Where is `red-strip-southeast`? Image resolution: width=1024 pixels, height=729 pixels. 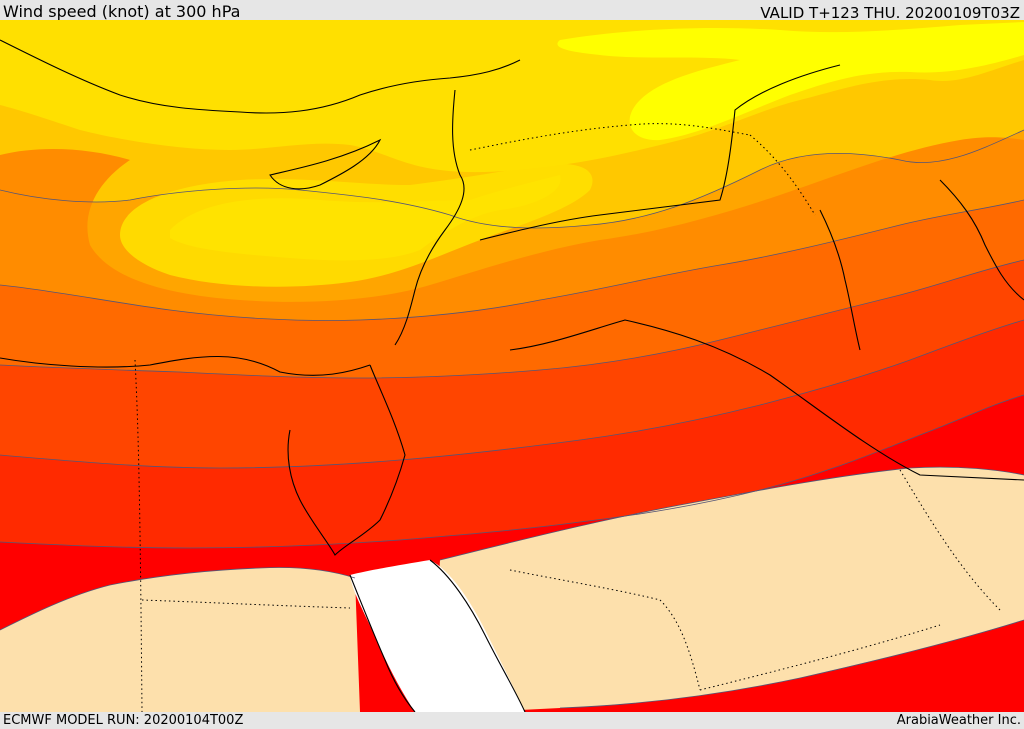 red-strip-southeast is located at coordinates (792, 666).